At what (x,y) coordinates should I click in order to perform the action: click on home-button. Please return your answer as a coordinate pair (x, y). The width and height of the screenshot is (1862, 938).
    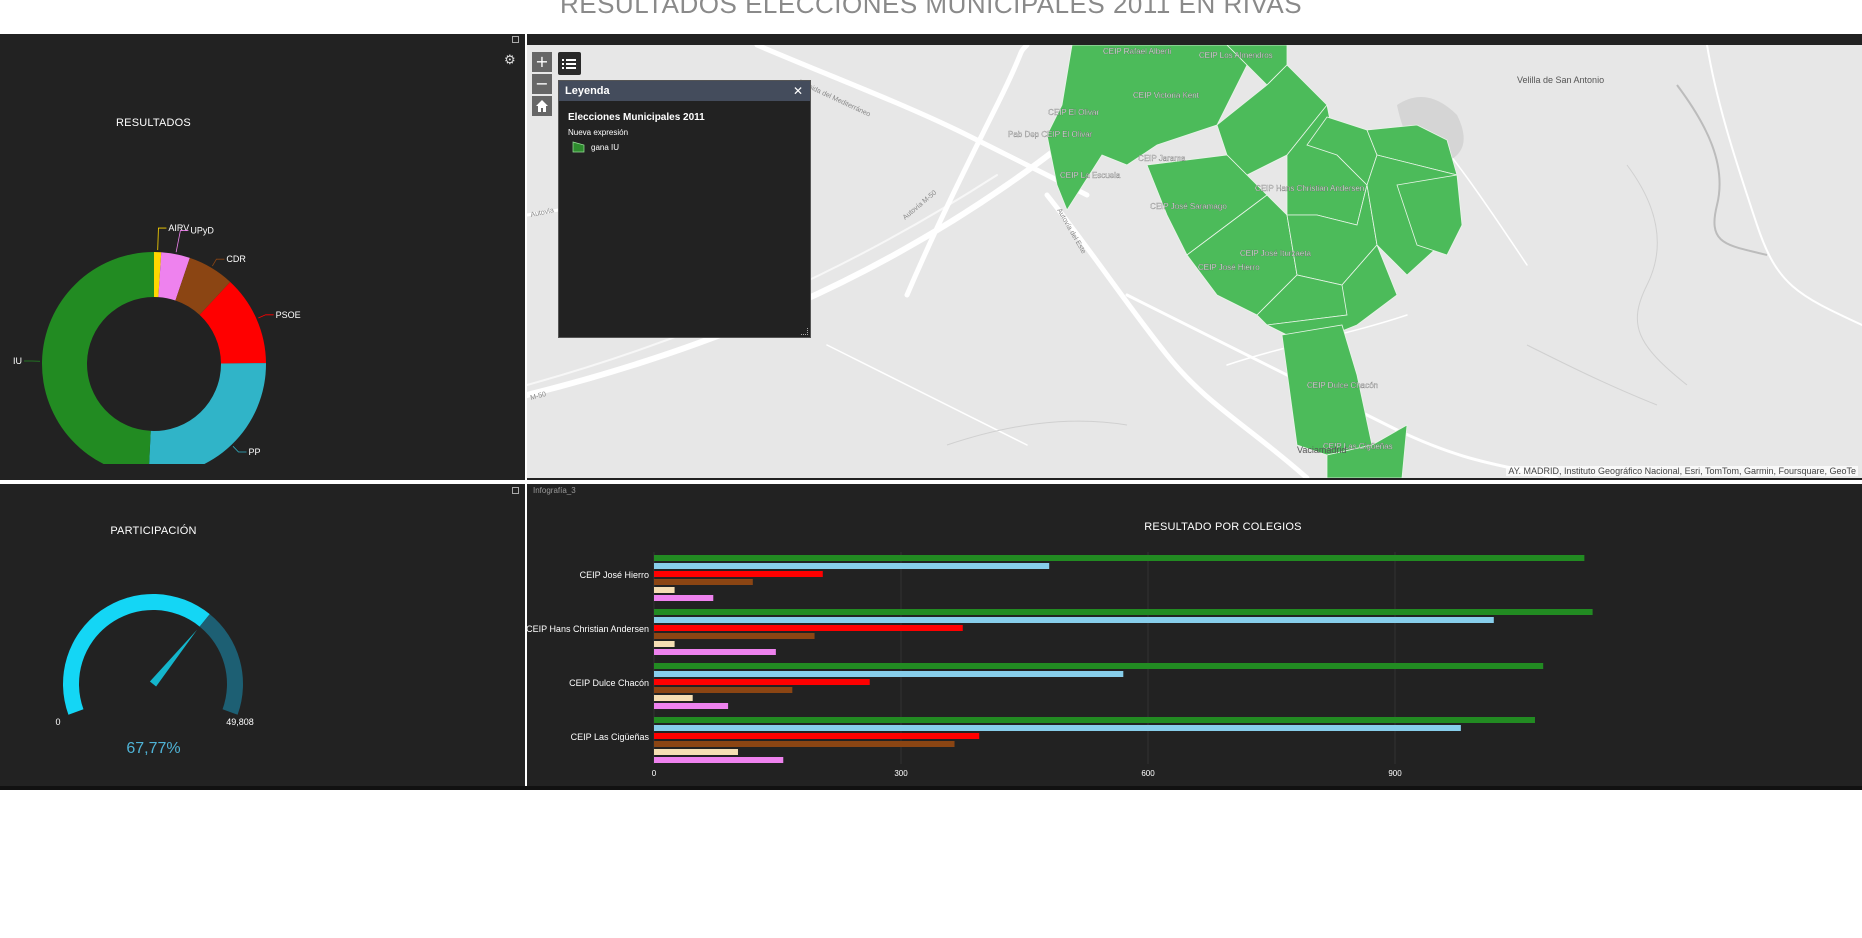
    Looking at the image, I should click on (542, 106).